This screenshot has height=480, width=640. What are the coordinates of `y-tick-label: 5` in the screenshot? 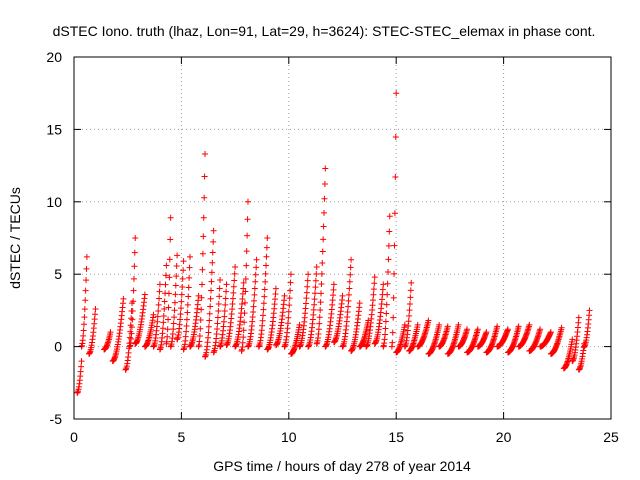 It's located at (58, 274).